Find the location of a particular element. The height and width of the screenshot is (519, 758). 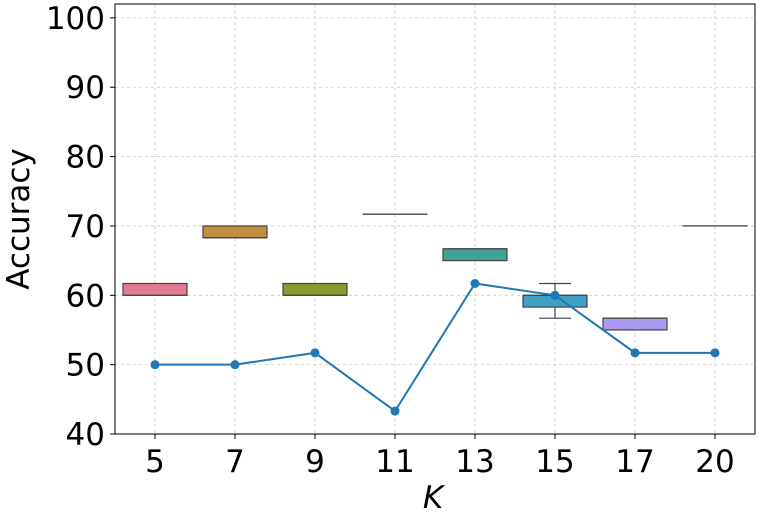

y-tick-label: 50 is located at coordinates (85, 366).